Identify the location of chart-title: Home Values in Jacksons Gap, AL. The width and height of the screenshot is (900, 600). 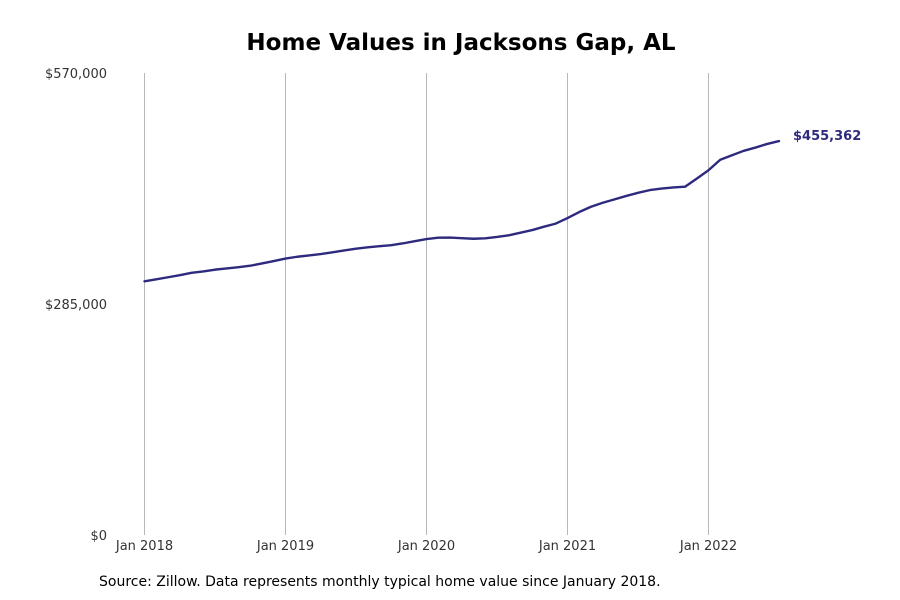
(461, 43).